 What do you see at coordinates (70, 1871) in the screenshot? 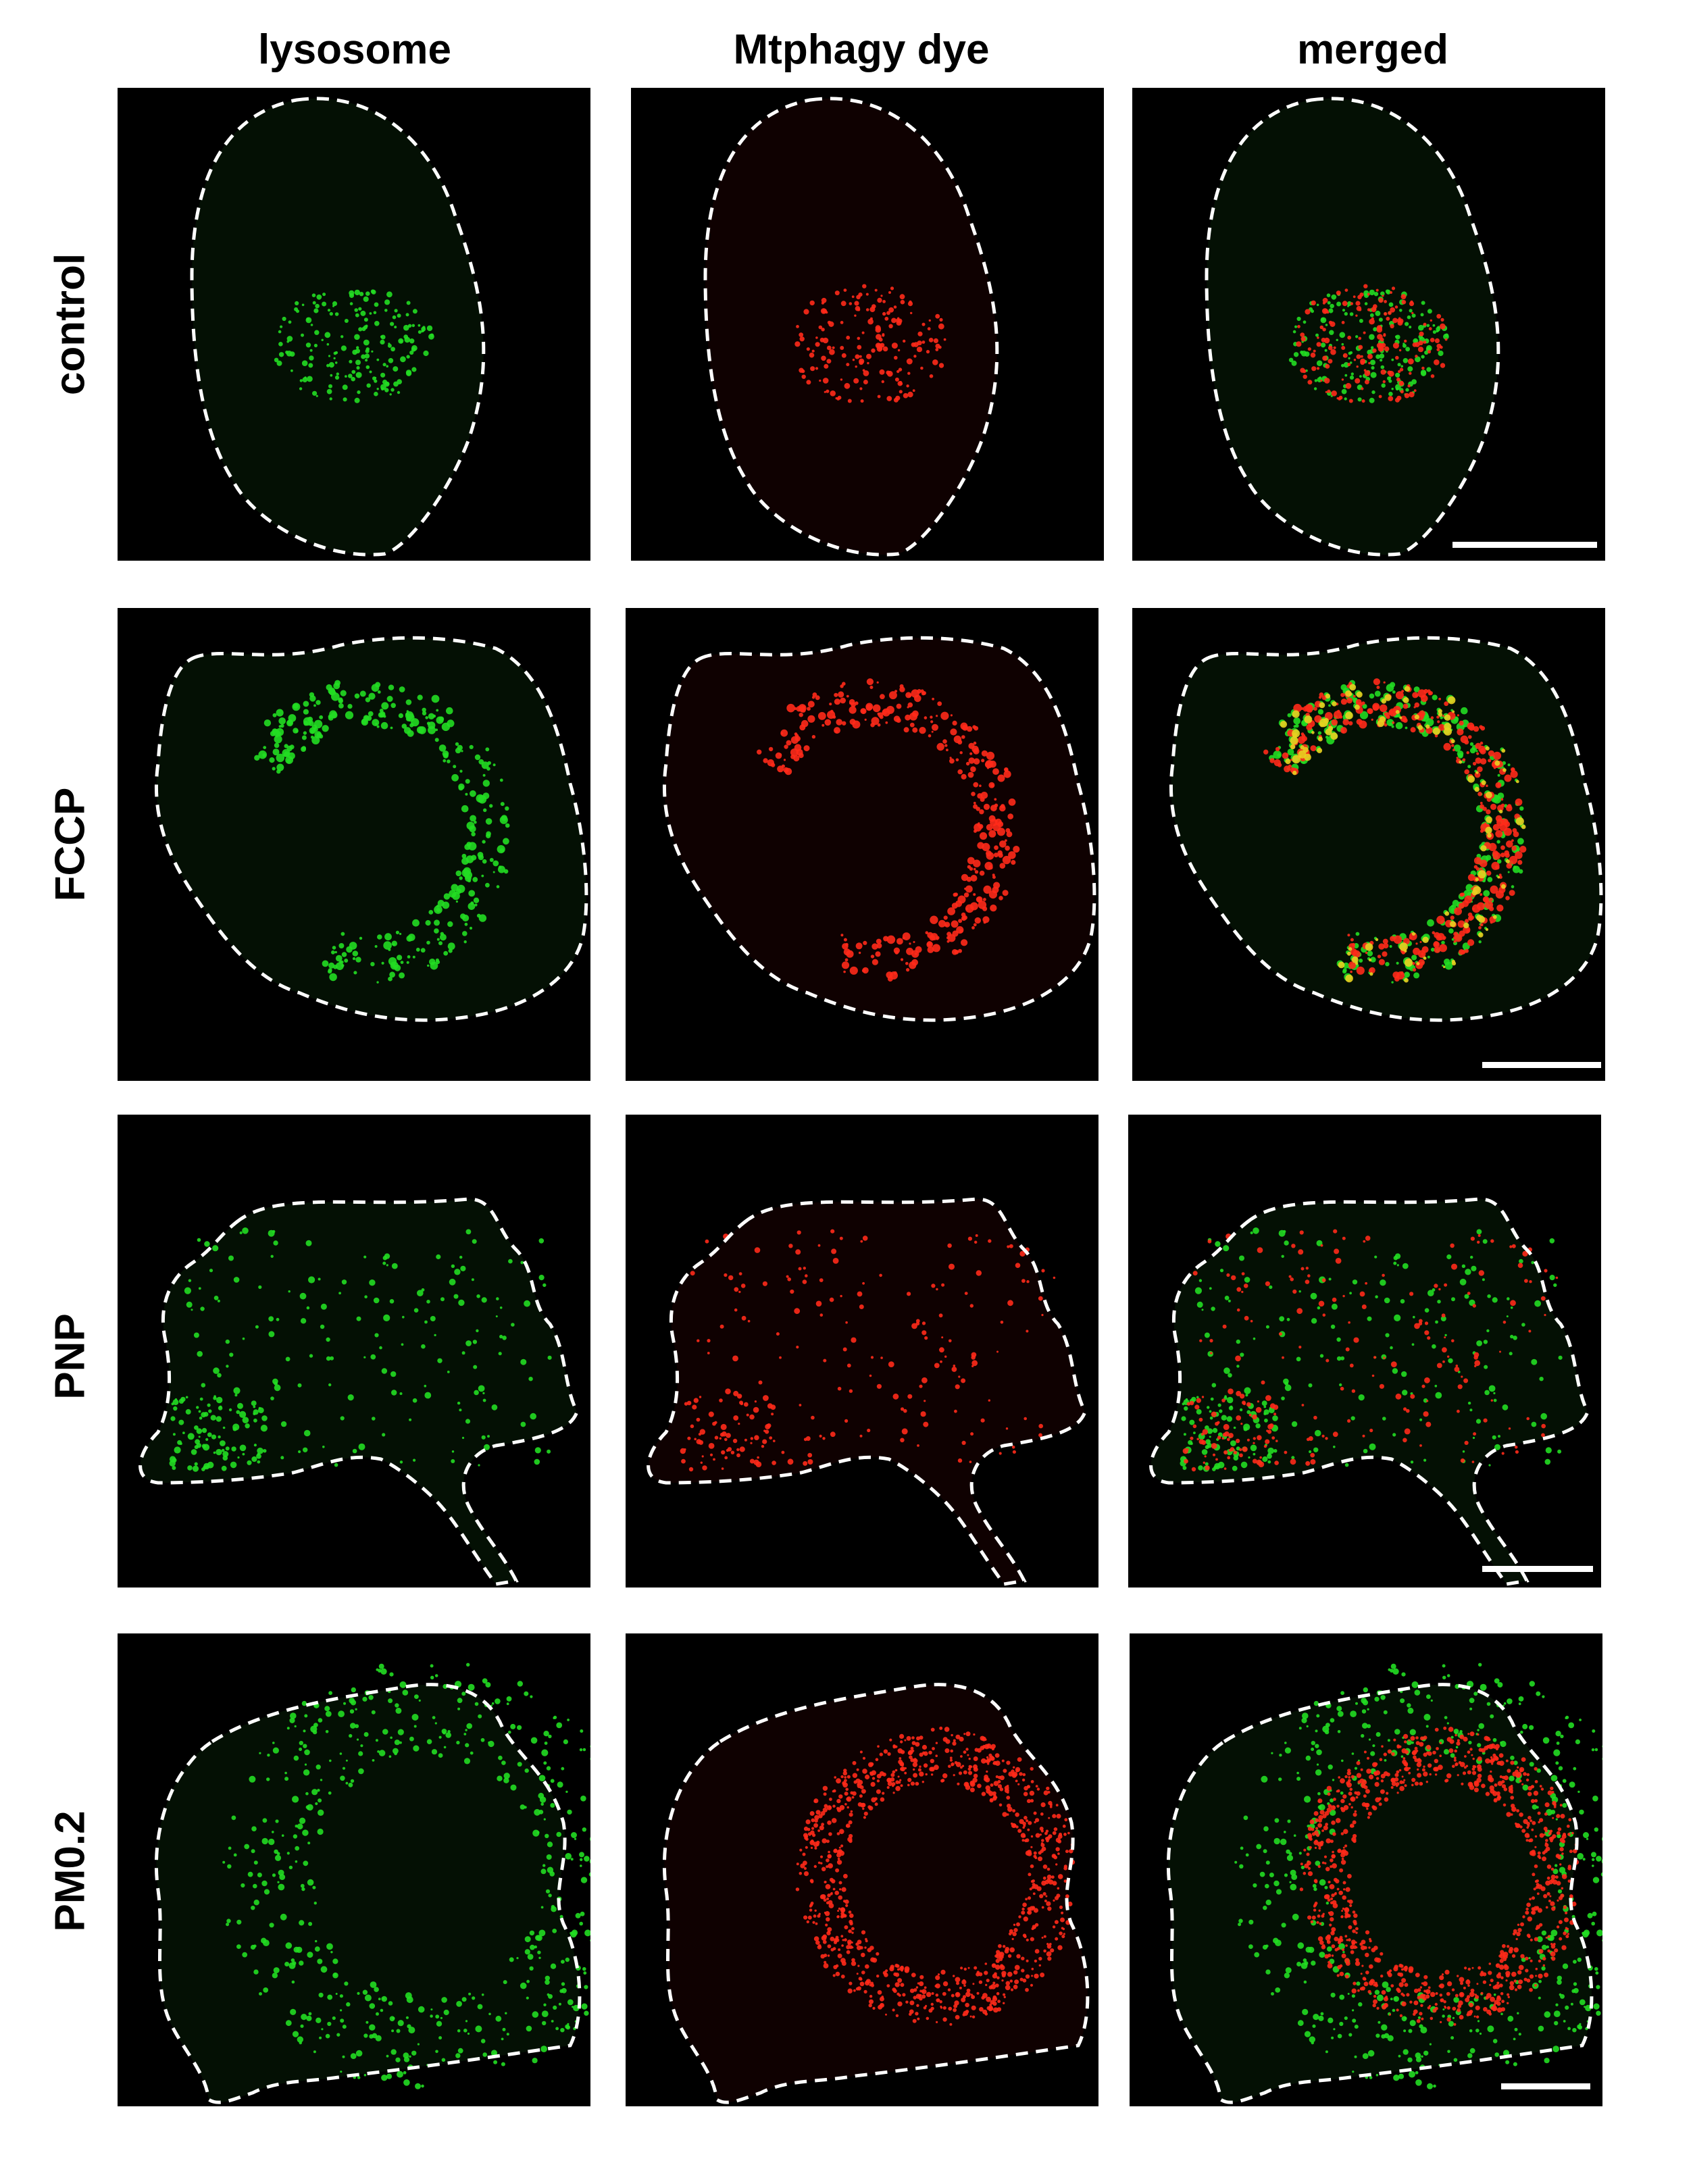
I see `row-header-pm02: PM0.2` at bounding box center [70, 1871].